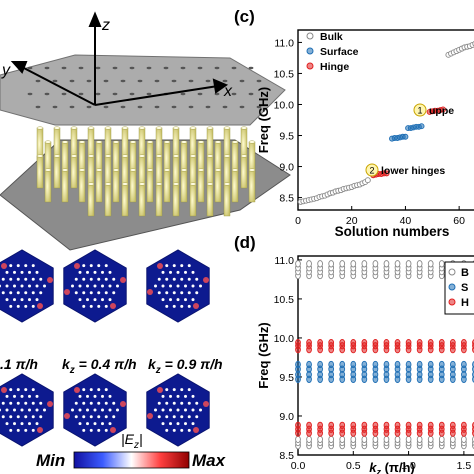 This screenshot has width=474, height=474. Describe the element at coordinates (339, 52) in the screenshot. I see `legend-label: Surface` at that location.